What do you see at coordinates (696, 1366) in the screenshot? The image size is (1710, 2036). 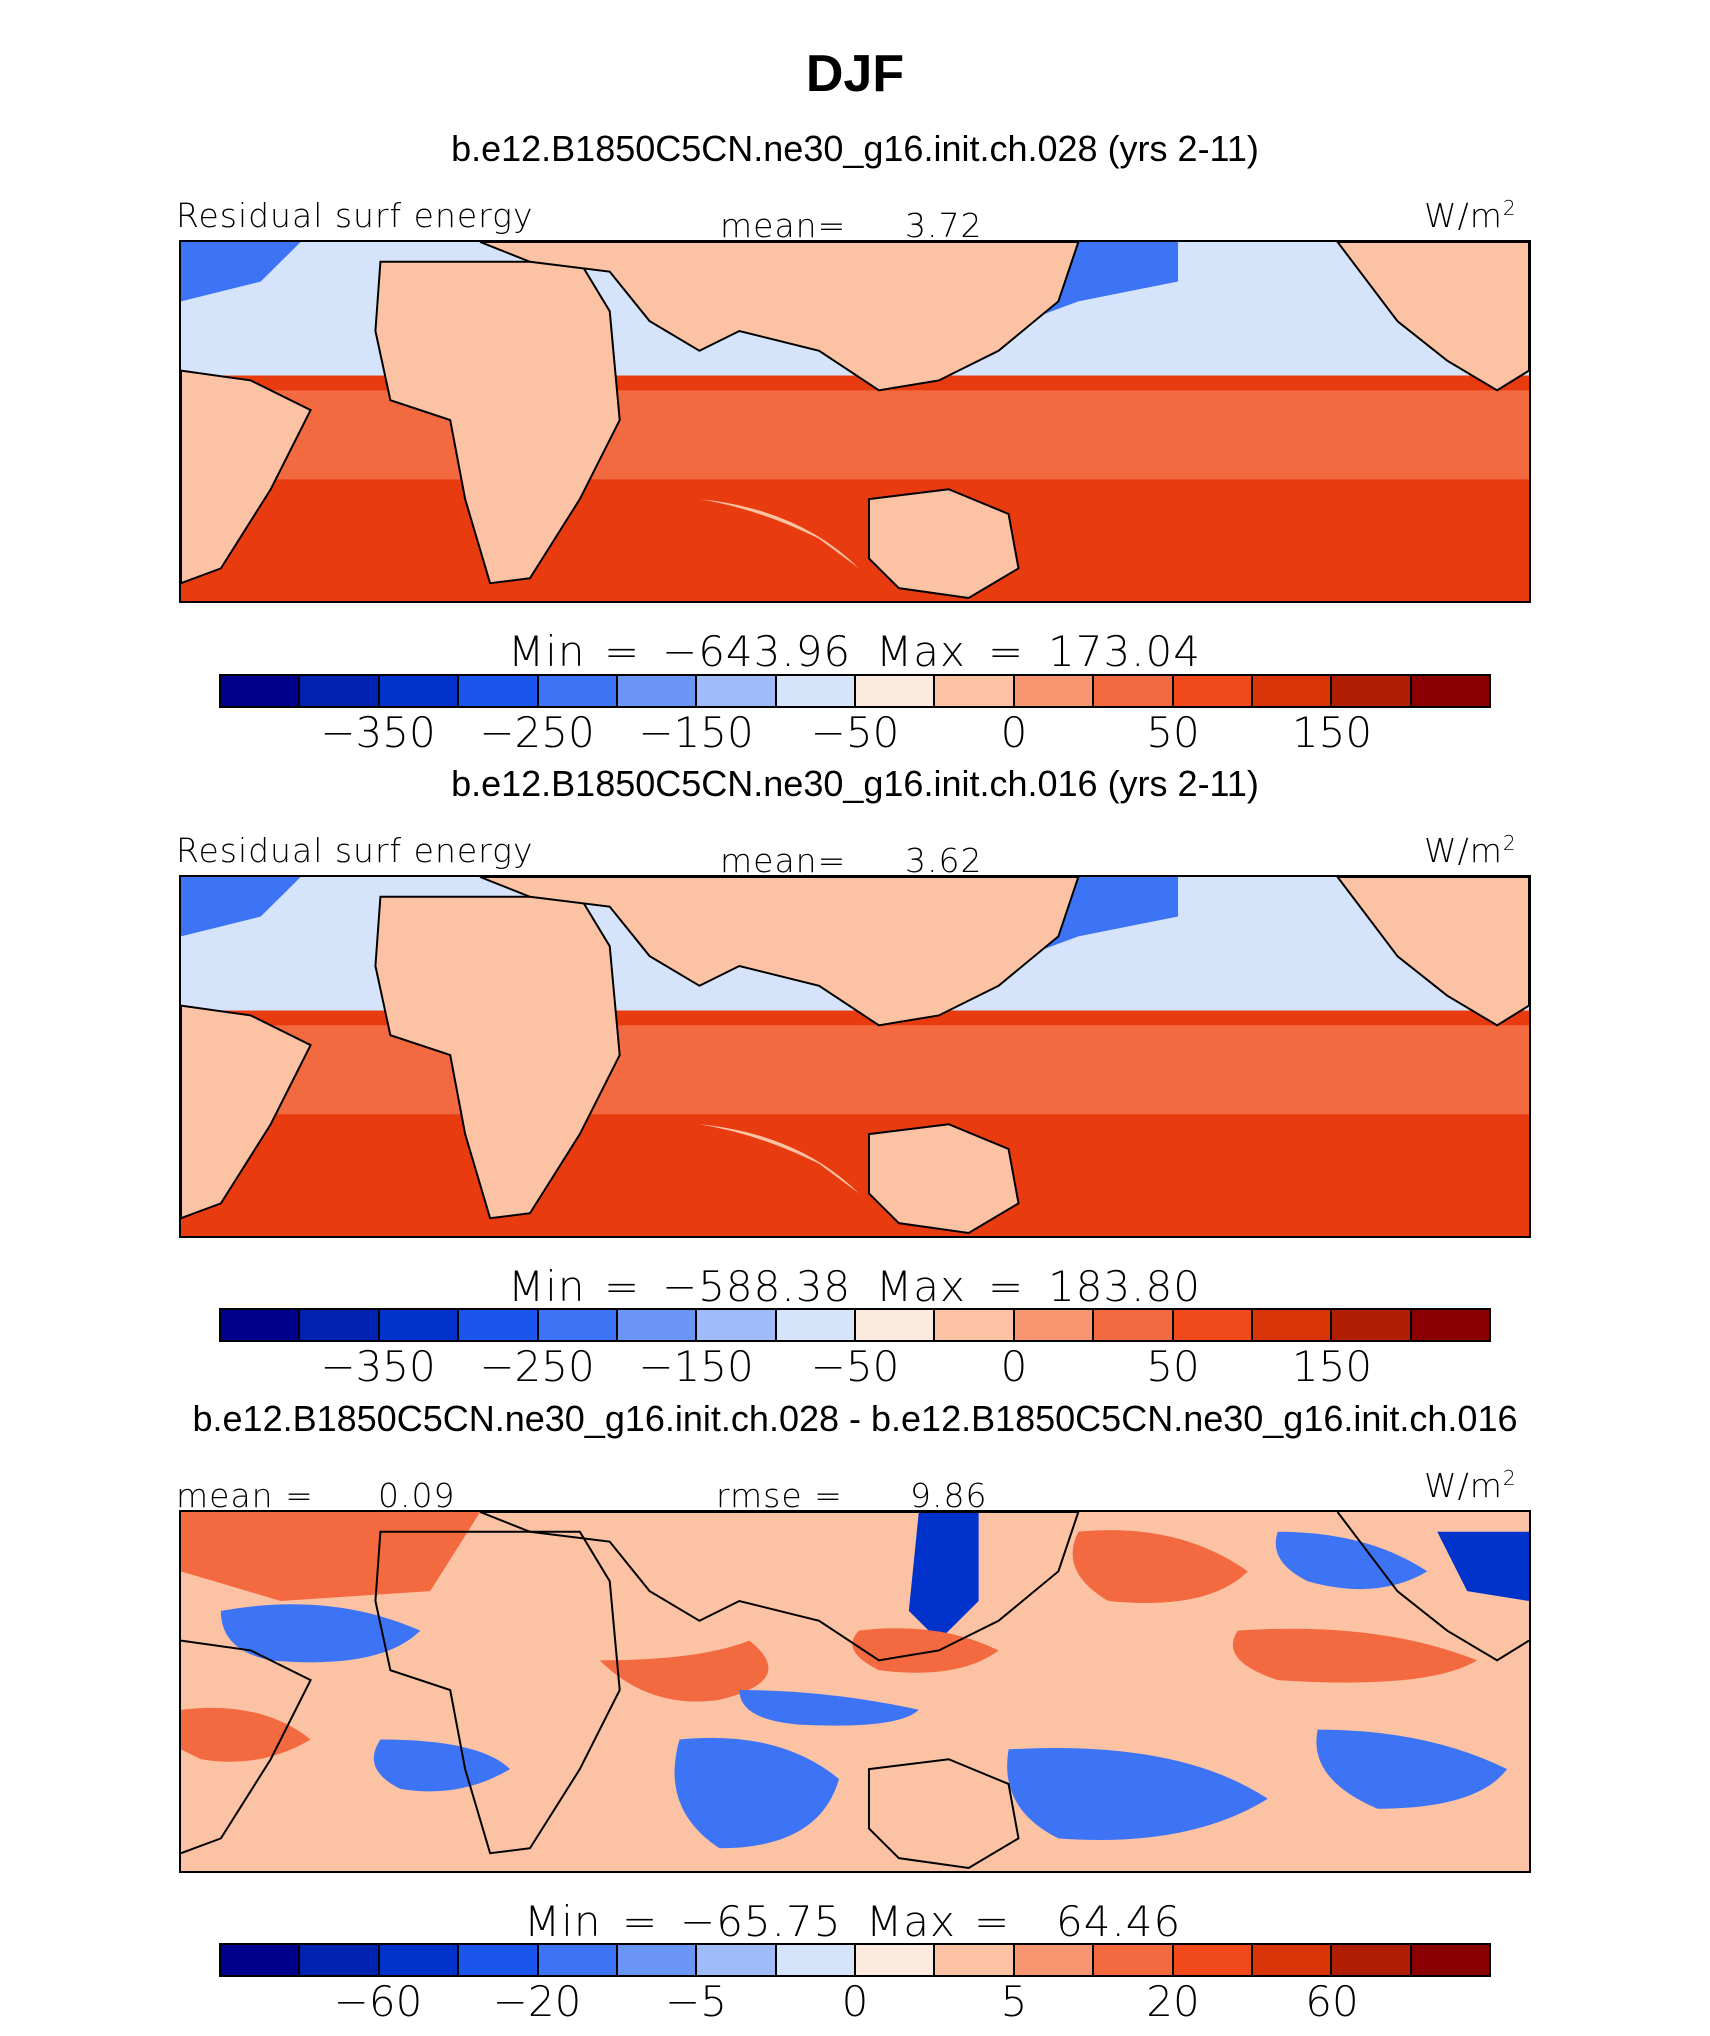 I see `panel2-colorbar-tick-label: −150` at bounding box center [696, 1366].